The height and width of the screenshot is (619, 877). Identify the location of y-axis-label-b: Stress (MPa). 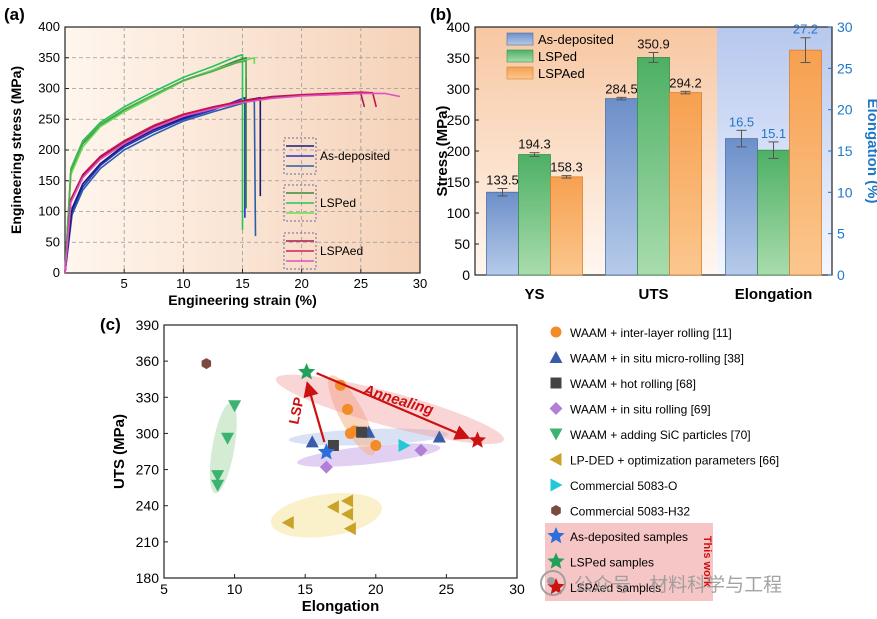
(442, 151).